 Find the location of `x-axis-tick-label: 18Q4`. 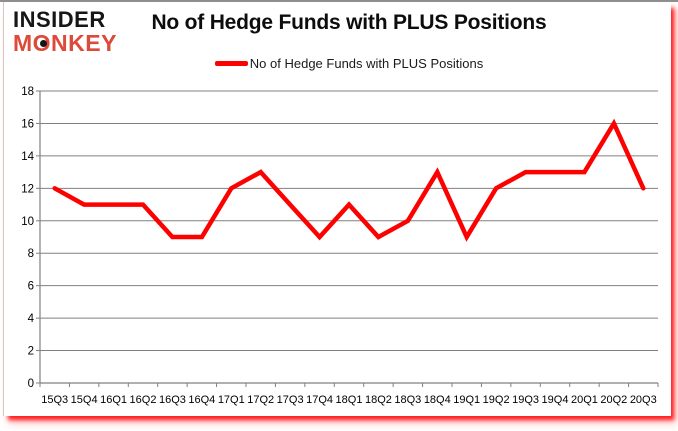

x-axis-tick-label: 18Q4 is located at coordinates (437, 400).